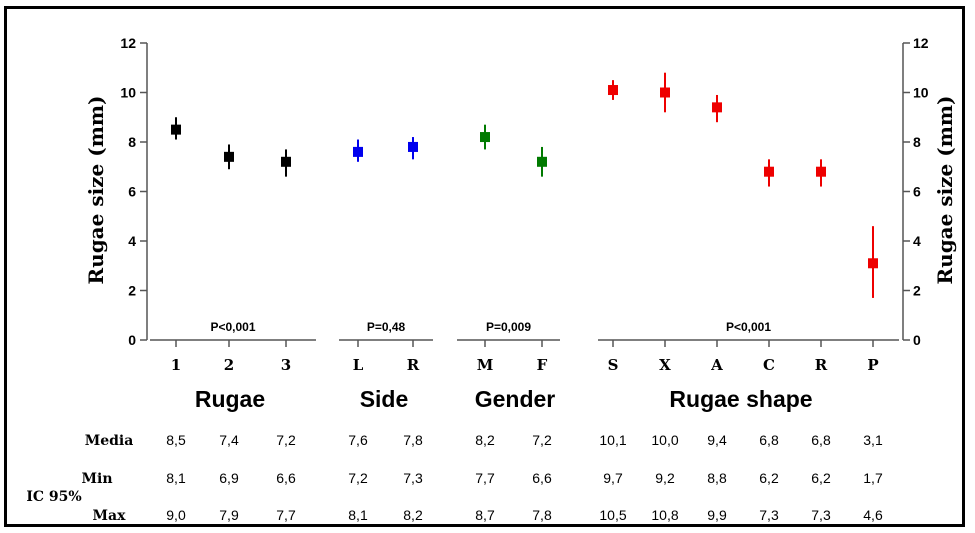  Describe the element at coordinates (358, 440) in the screenshot. I see `table-cell: 7,6` at that location.